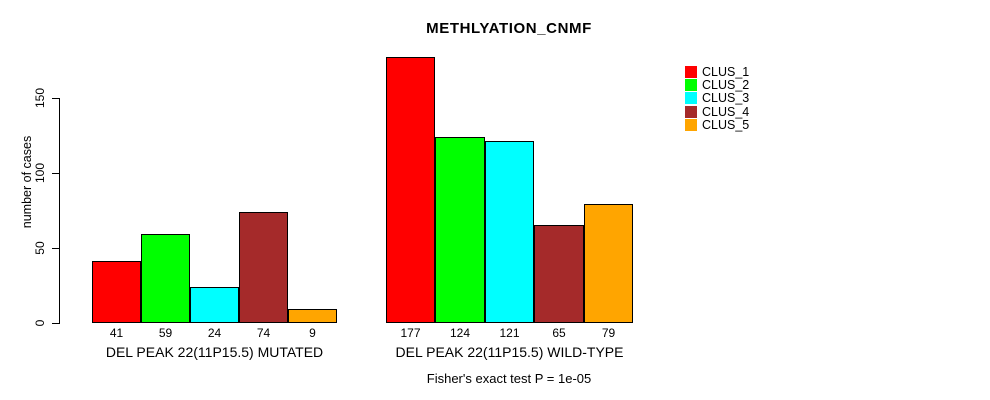  What do you see at coordinates (59, 211) in the screenshot?
I see `y-axis-line` at bounding box center [59, 211].